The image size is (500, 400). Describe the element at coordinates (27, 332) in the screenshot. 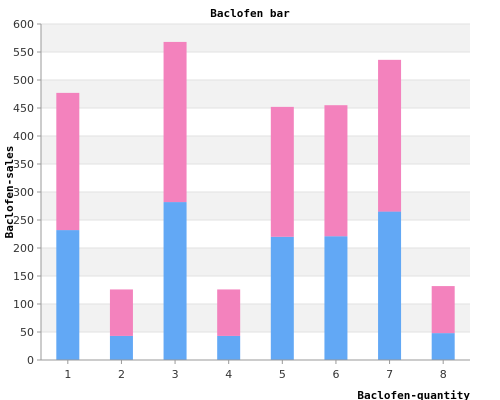

I see `y-tick-label: 50` at that location.